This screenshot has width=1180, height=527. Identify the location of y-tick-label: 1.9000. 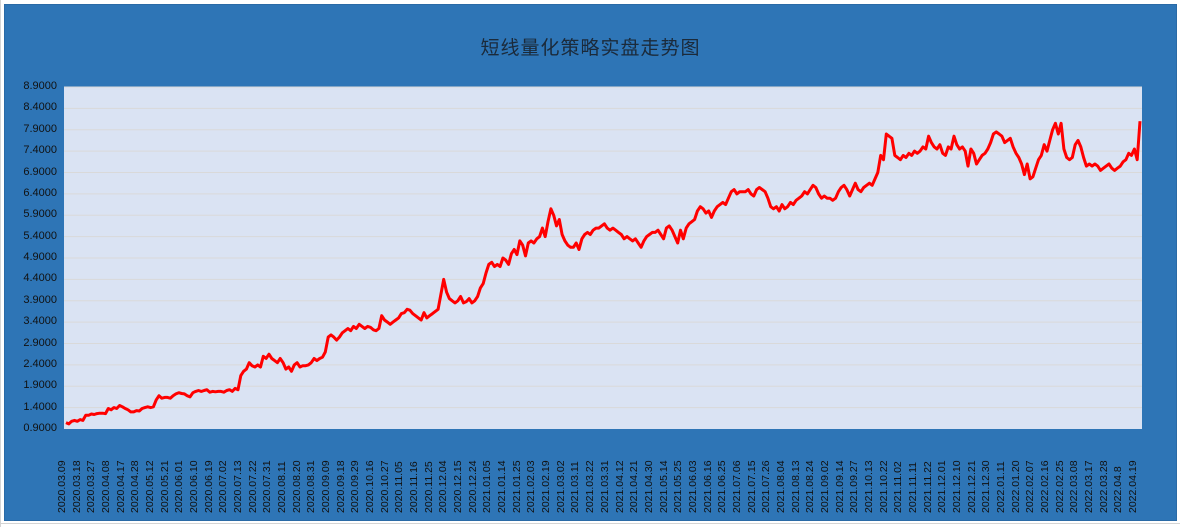
(40, 385).